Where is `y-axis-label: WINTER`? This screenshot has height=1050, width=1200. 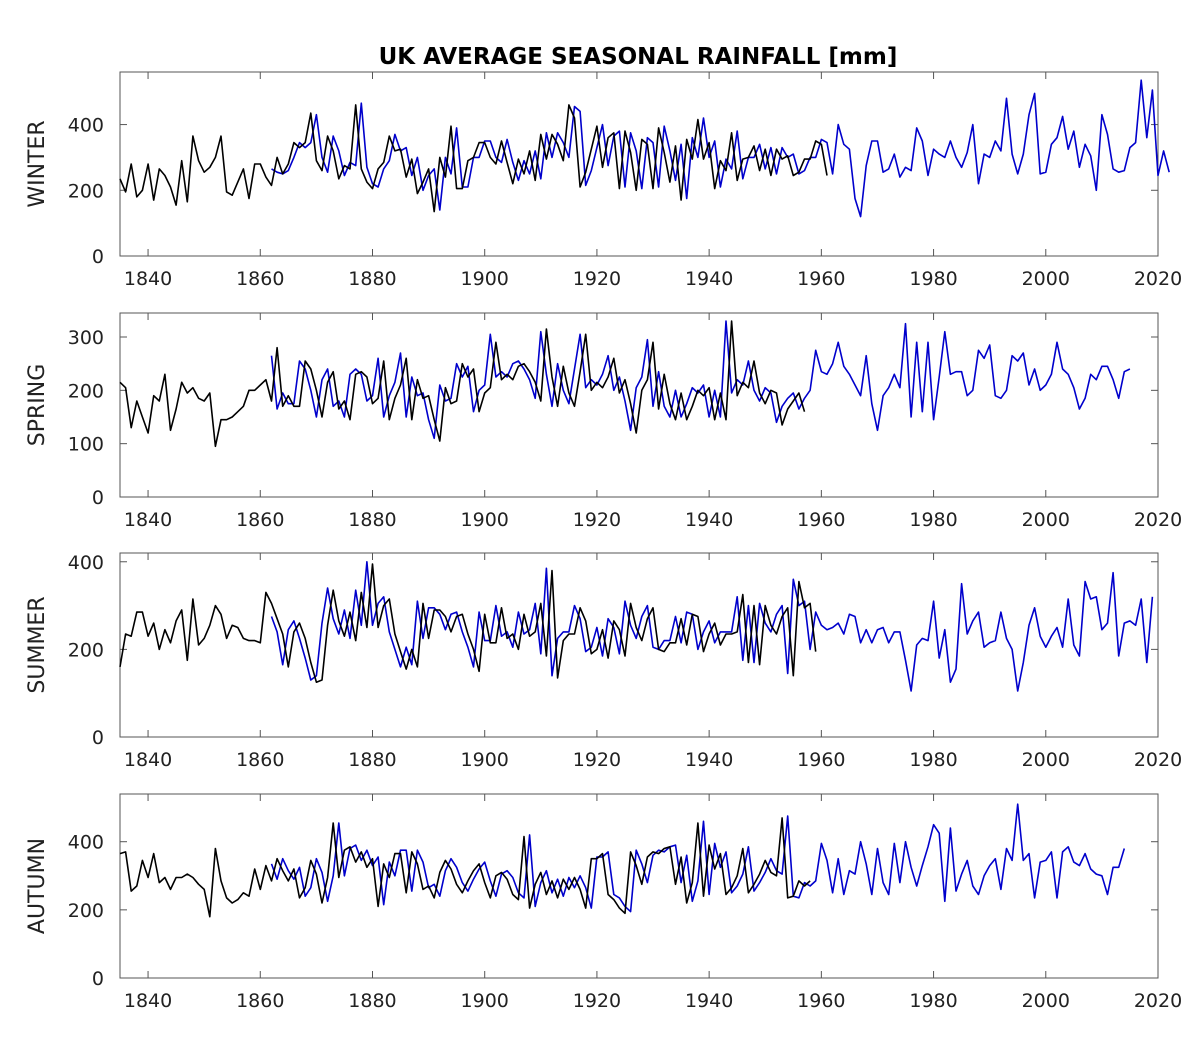 y-axis-label: WINTER is located at coordinates (37, 163).